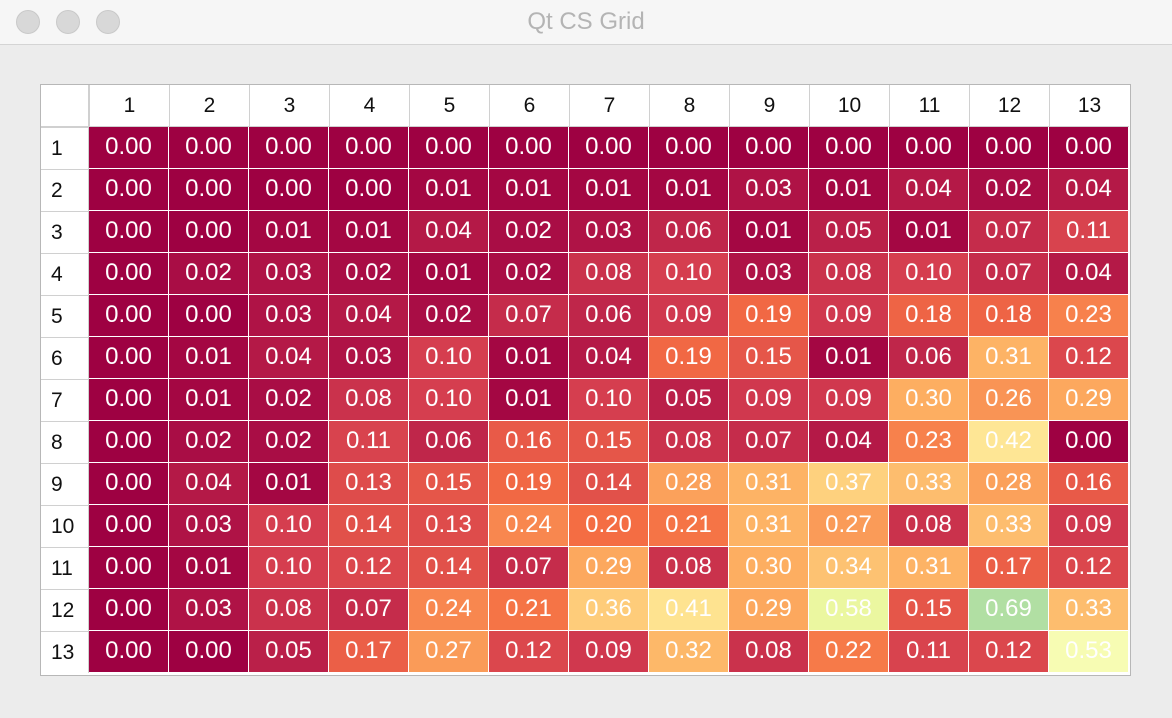 This screenshot has height=718, width=1172. I want to click on close-window-button, so click(28, 22).